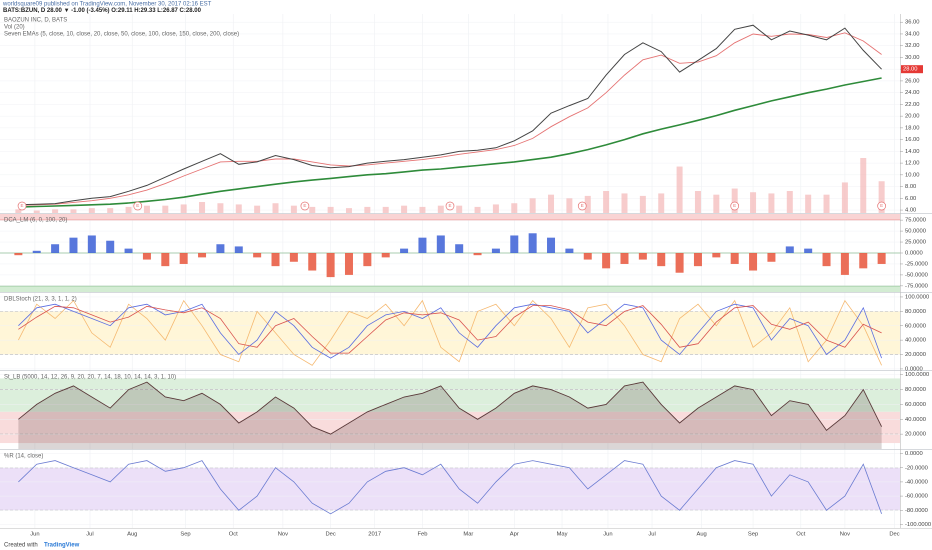 Image resolution: width=932 pixels, height=550 pixels. Describe the element at coordinates (35, 21) in the screenshot. I see `pane-title: BAOZUN INC, D, BATS` at that location.